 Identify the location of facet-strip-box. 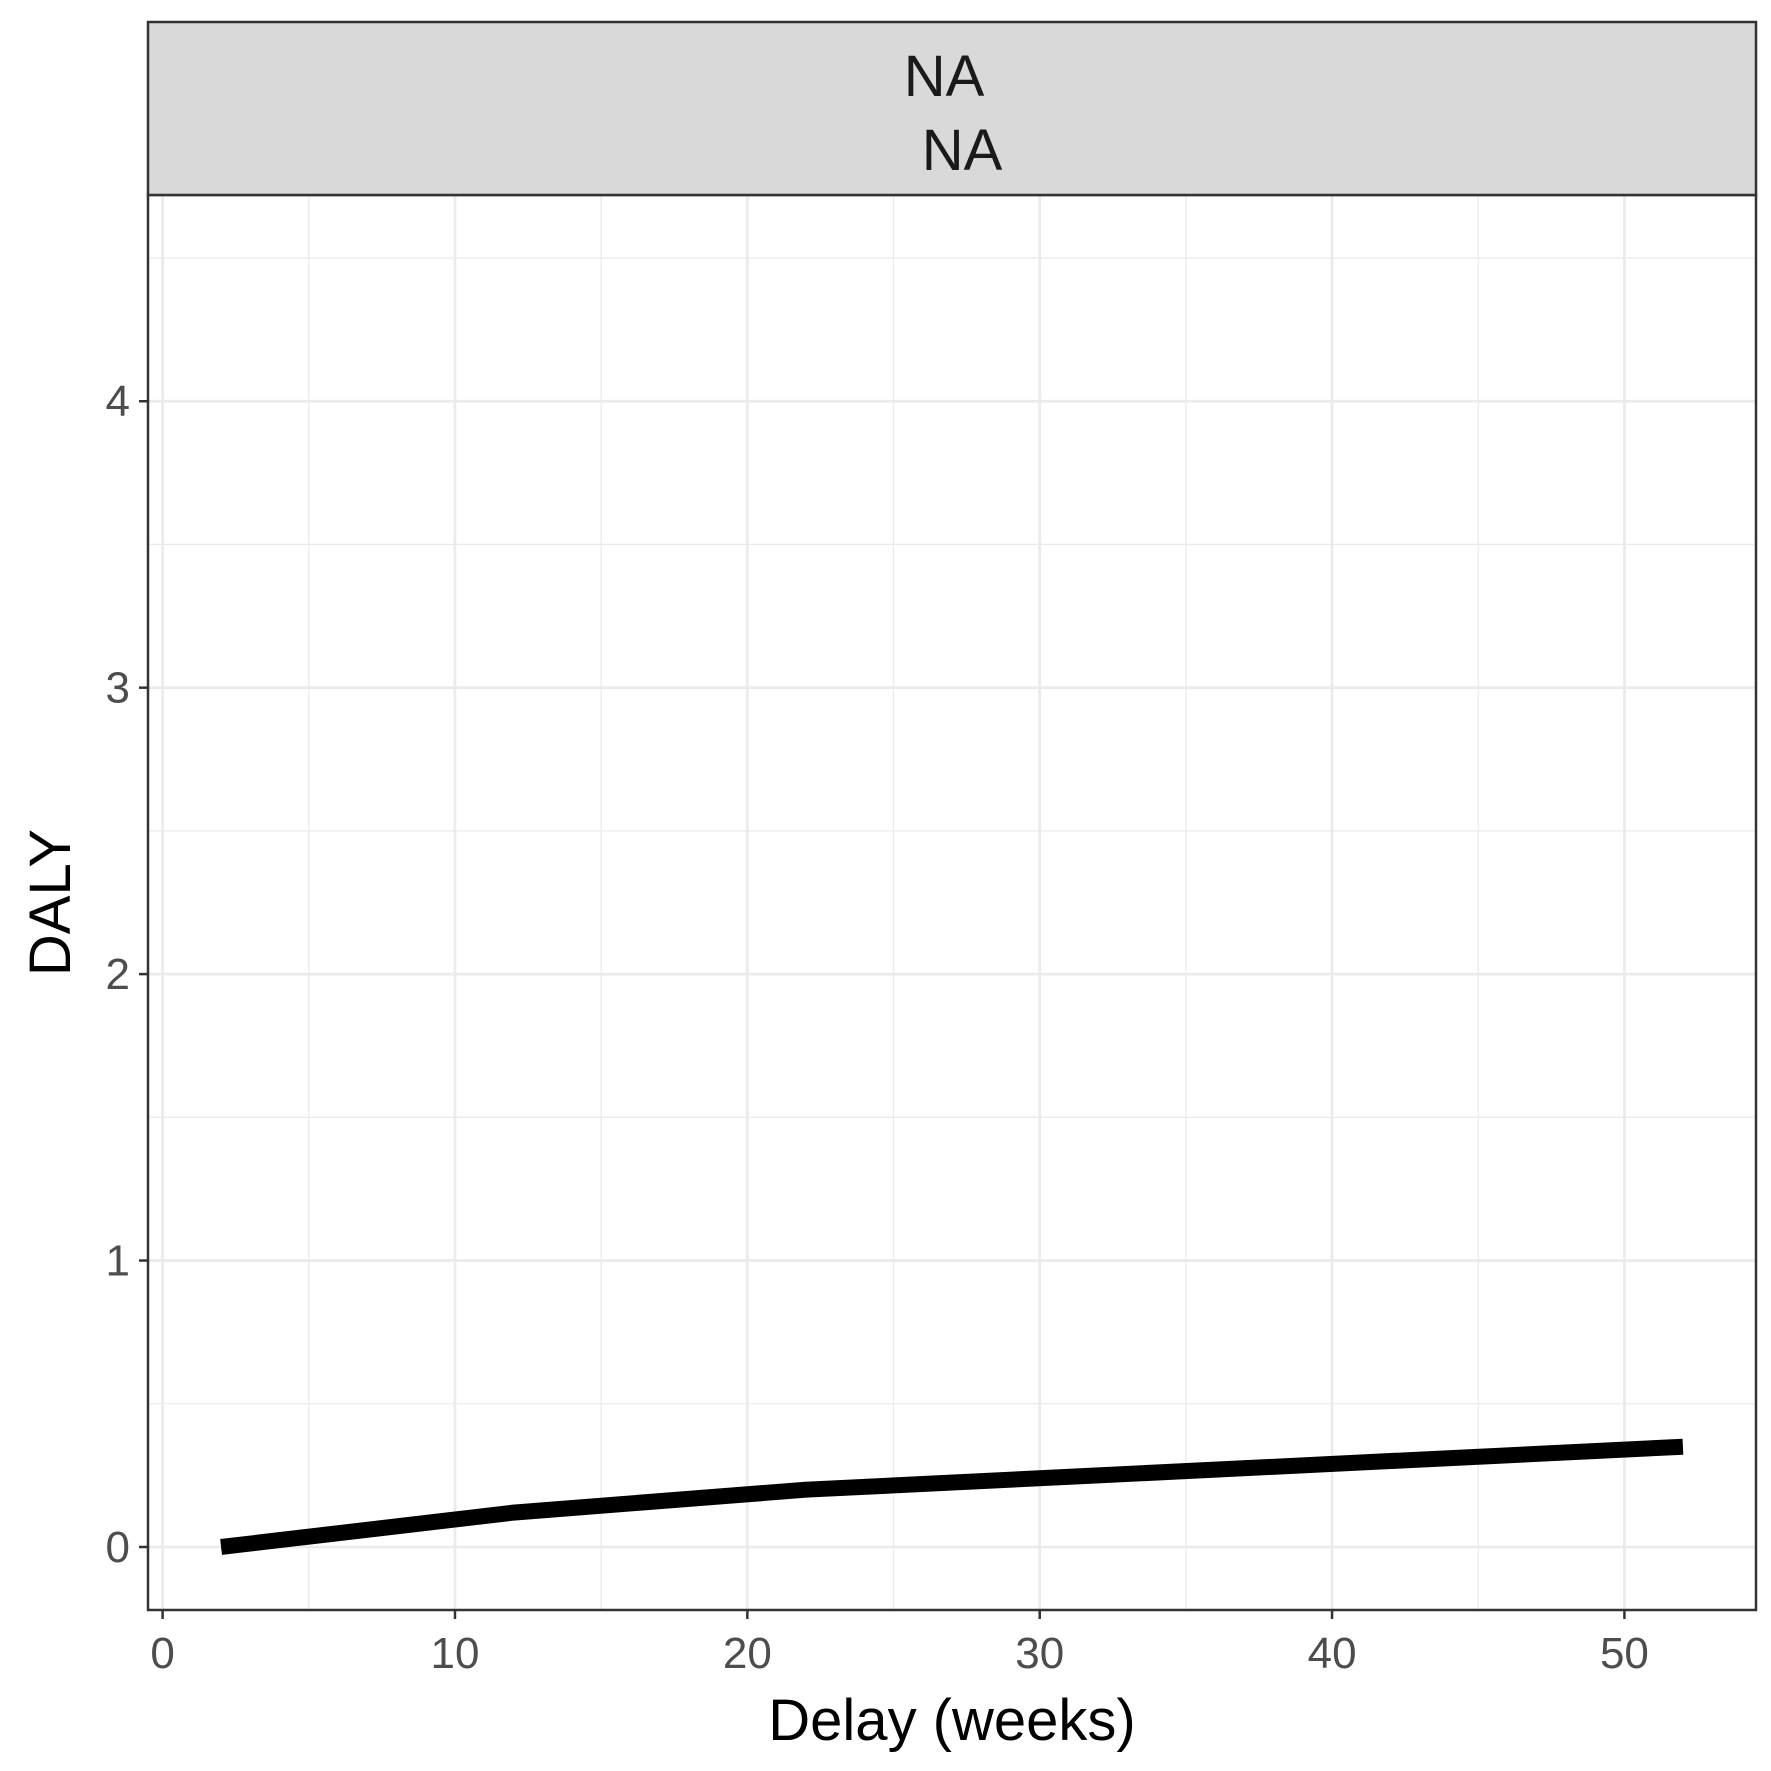
(952, 108).